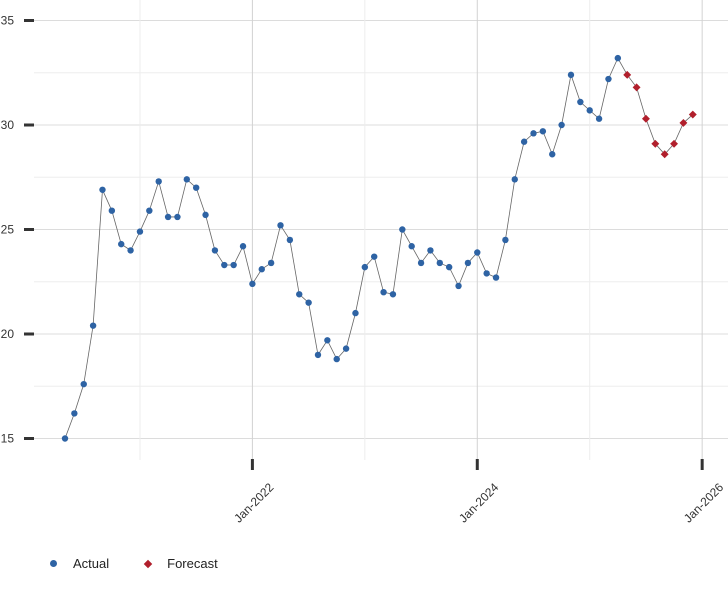 This screenshot has height=600, width=728. What do you see at coordinates (91, 563) in the screenshot?
I see `legend-label-actual: Actual` at bounding box center [91, 563].